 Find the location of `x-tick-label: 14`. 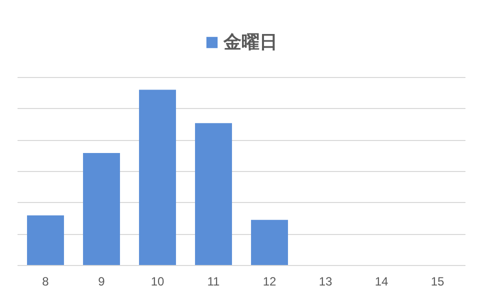

x-tick-label: 14 is located at coordinates (381, 281).